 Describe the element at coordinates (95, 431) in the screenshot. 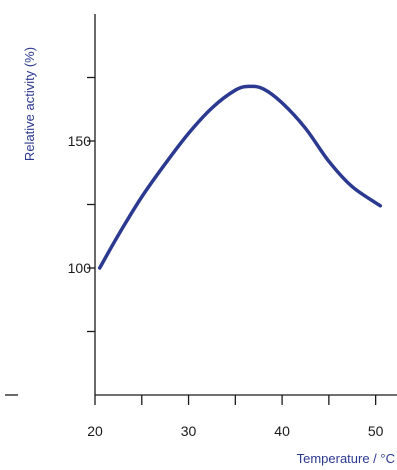

I see `x-tick-label: 20` at that location.